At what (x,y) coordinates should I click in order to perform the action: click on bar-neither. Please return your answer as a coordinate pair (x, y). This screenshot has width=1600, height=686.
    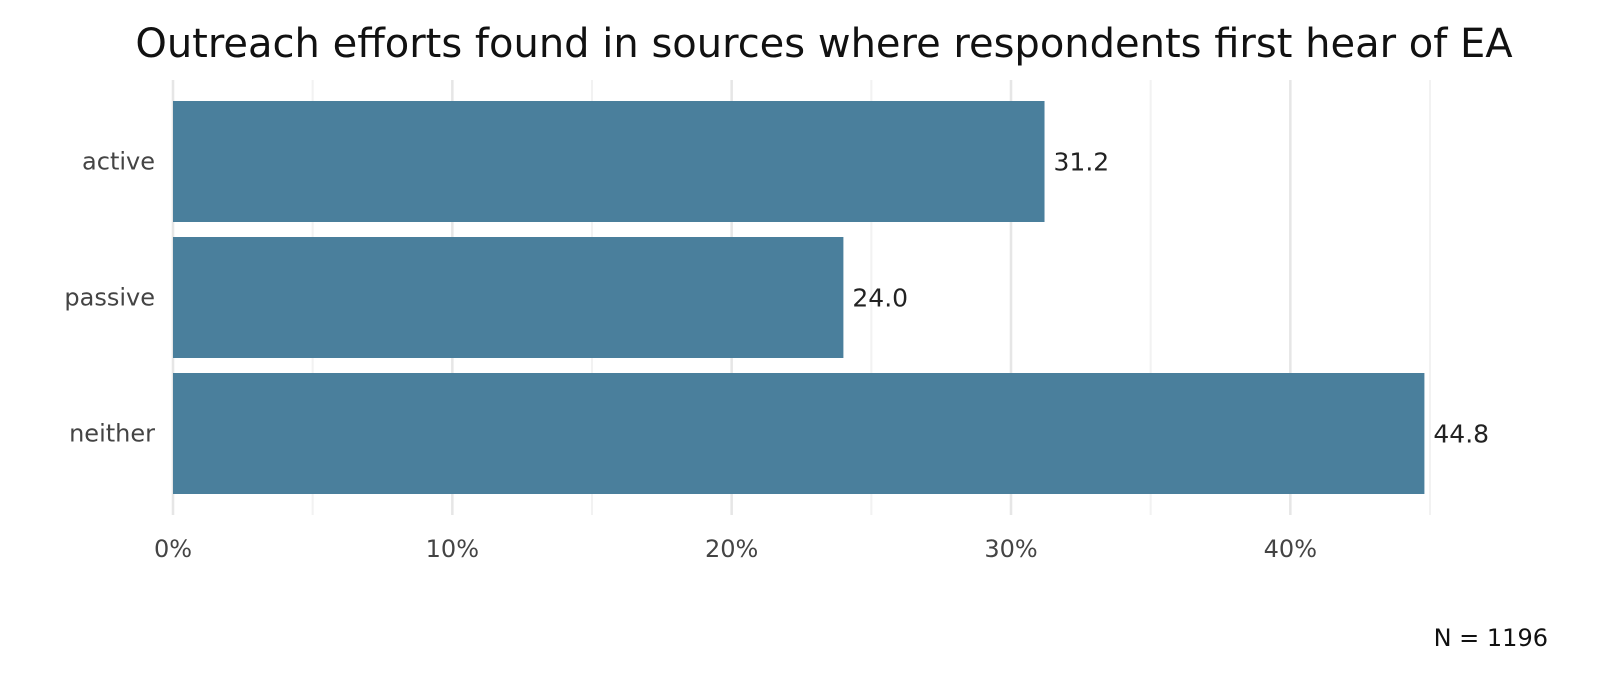
    Looking at the image, I should click on (799, 433).